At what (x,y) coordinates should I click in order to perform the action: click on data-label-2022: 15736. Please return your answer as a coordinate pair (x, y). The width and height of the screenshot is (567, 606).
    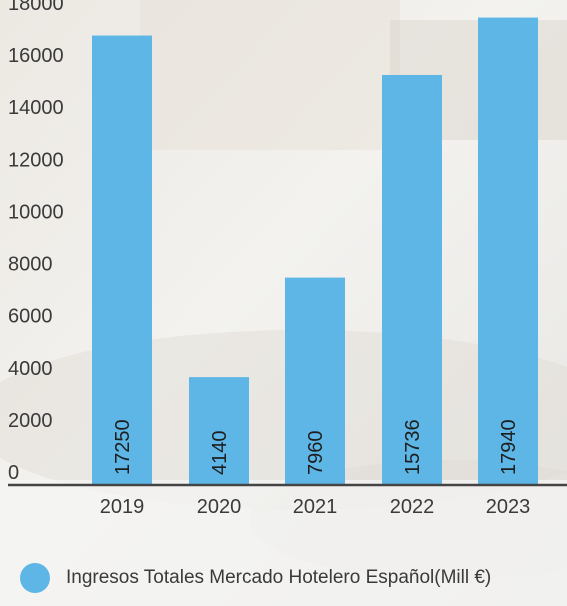
    Looking at the image, I should click on (413, 447).